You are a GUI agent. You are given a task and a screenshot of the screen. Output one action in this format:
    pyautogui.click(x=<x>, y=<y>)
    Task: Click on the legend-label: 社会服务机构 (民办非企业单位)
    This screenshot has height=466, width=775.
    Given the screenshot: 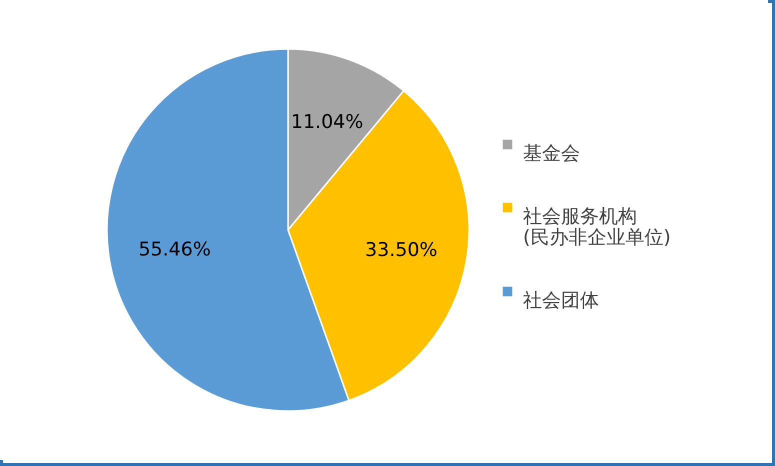 What is the action you would take?
    pyautogui.click(x=597, y=227)
    